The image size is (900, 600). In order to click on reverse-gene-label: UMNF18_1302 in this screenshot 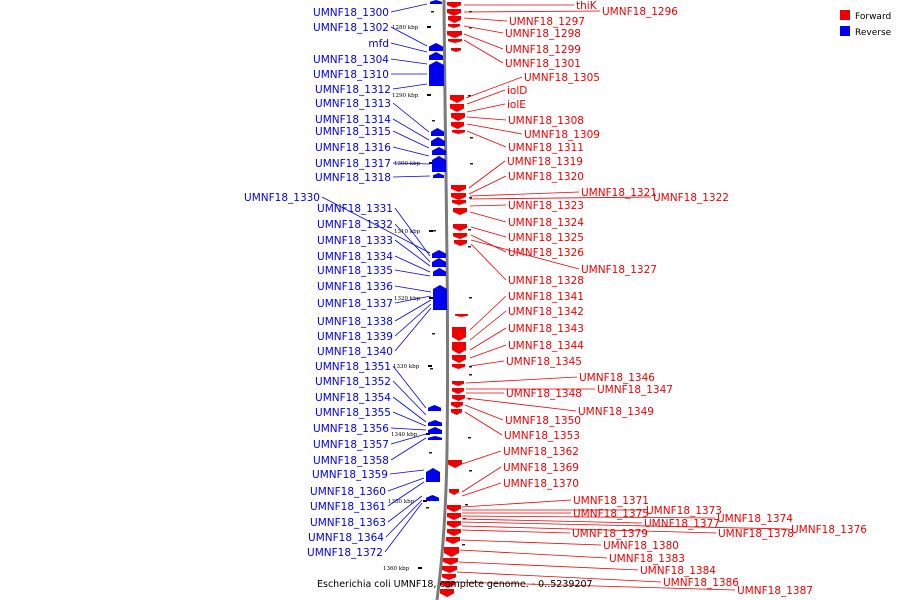, I will do `click(351, 28)`.